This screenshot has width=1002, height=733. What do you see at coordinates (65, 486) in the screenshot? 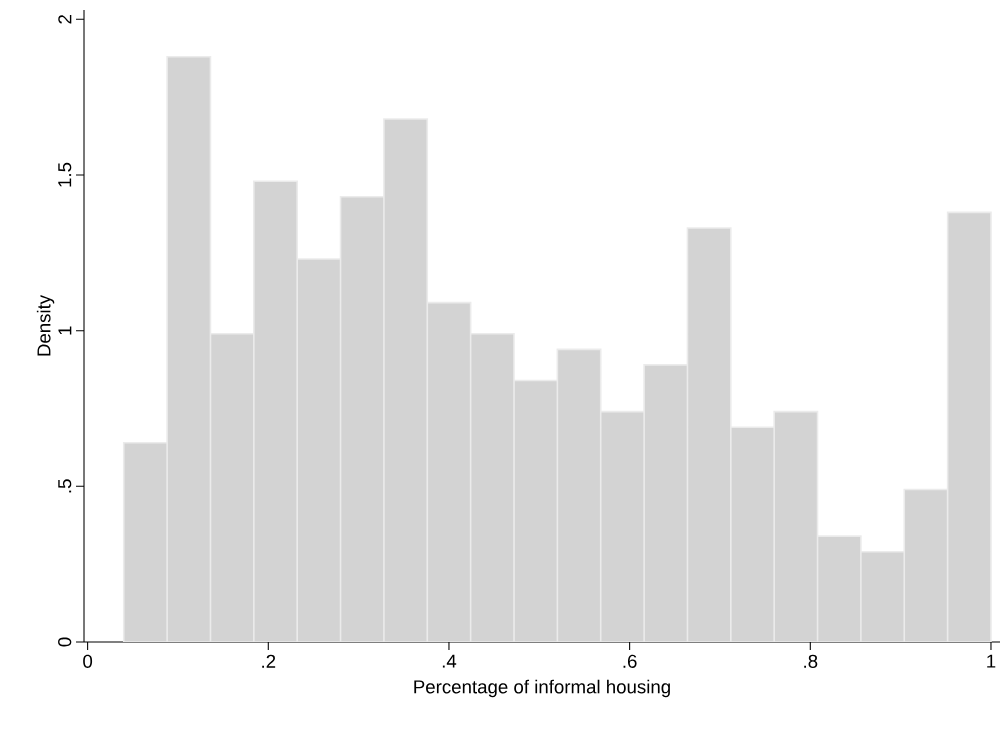
I see `y-tick-label: .5` at bounding box center [65, 486].